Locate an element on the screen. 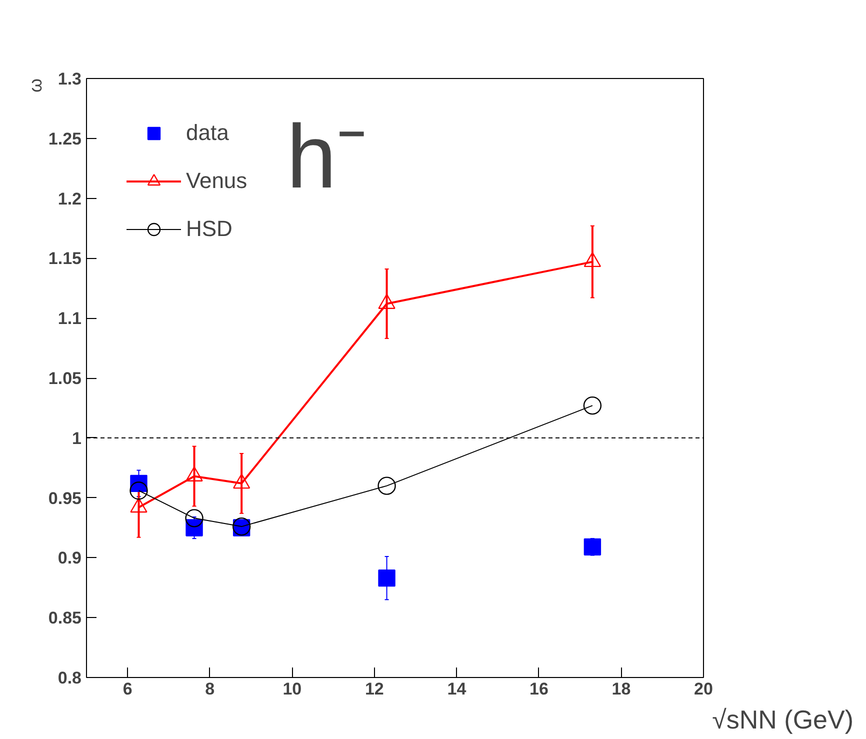 Image resolution: width=866 pixels, height=739 pixels. x-tick-label: 18 is located at coordinates (621, 689).